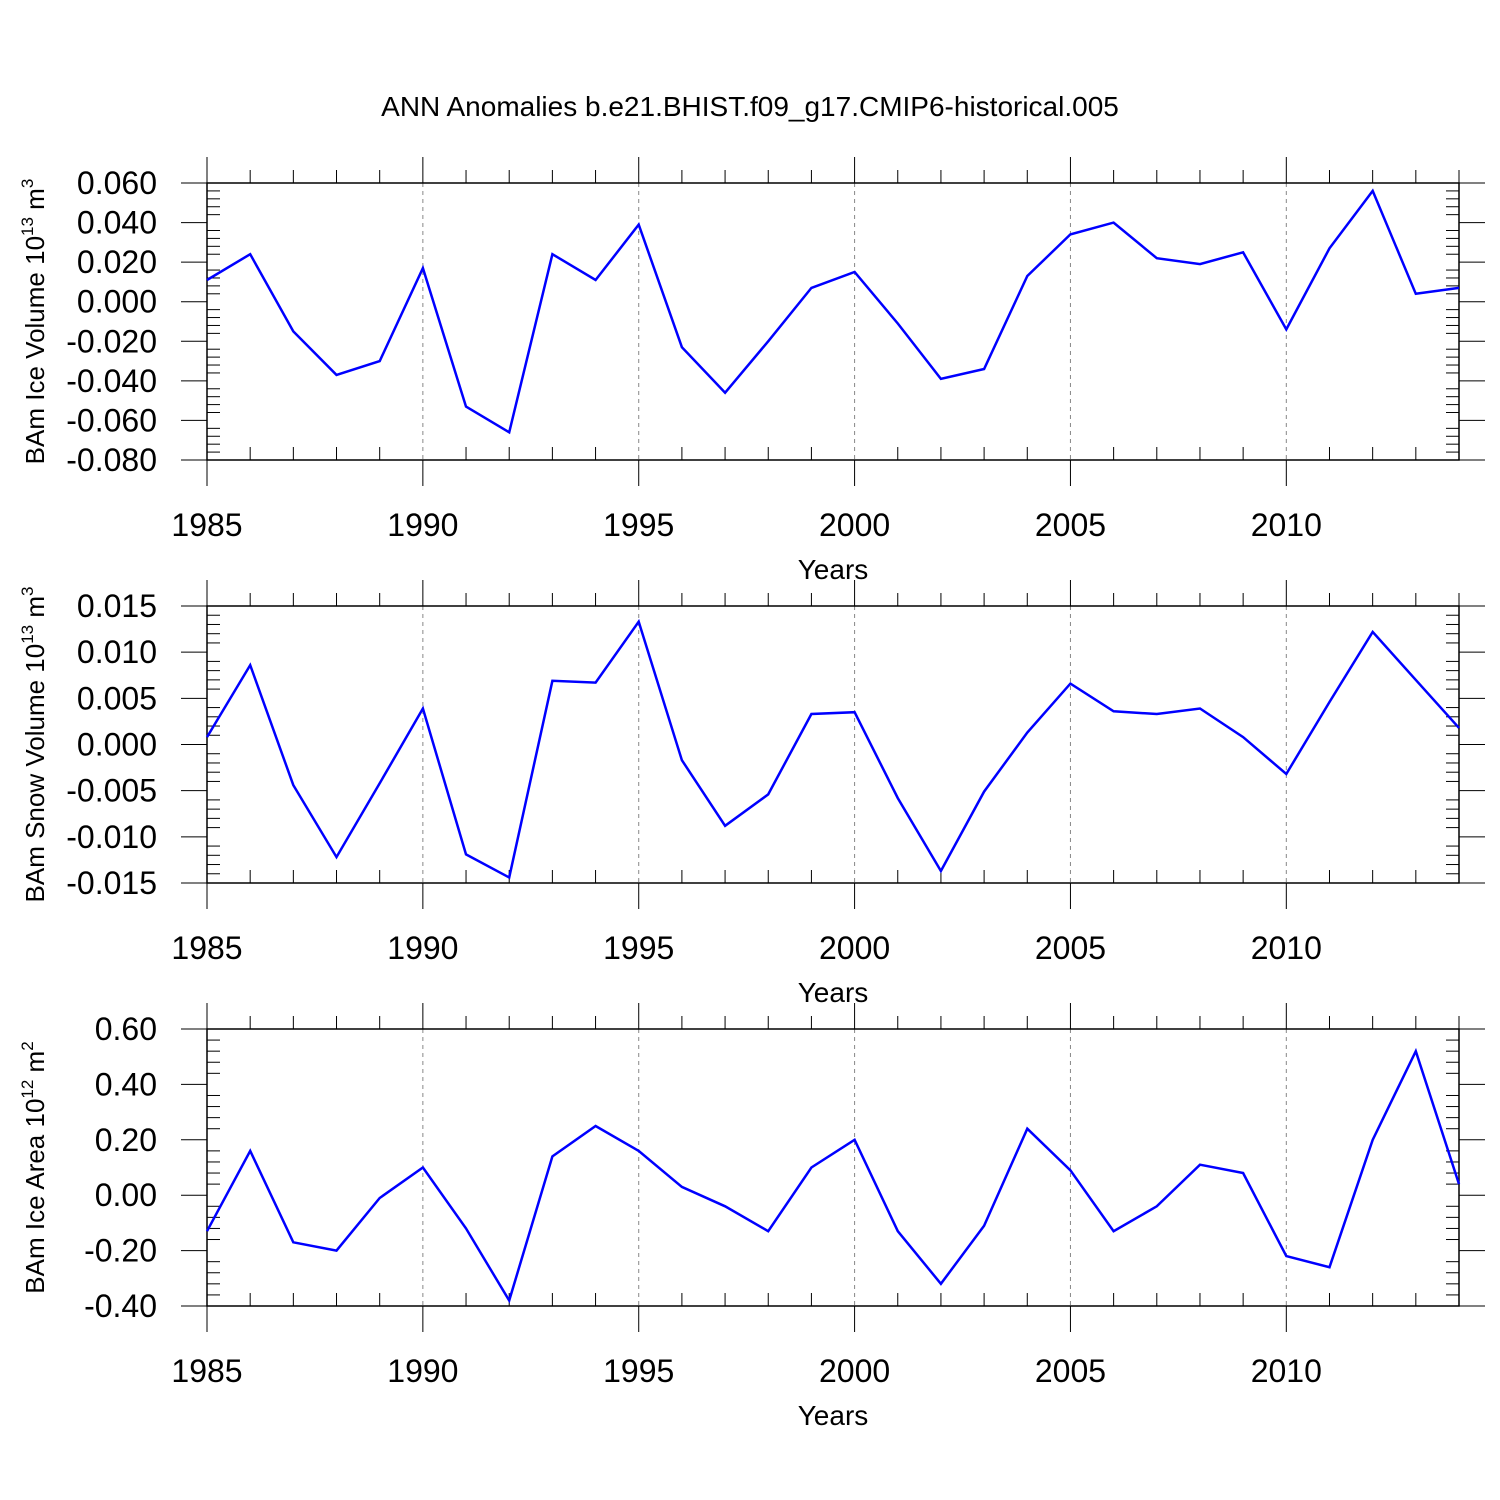  What do you see at coordinates (111, 420) in the screenshot?
I see `y-tick-label: -0.060` at bounding box center [111, 420].